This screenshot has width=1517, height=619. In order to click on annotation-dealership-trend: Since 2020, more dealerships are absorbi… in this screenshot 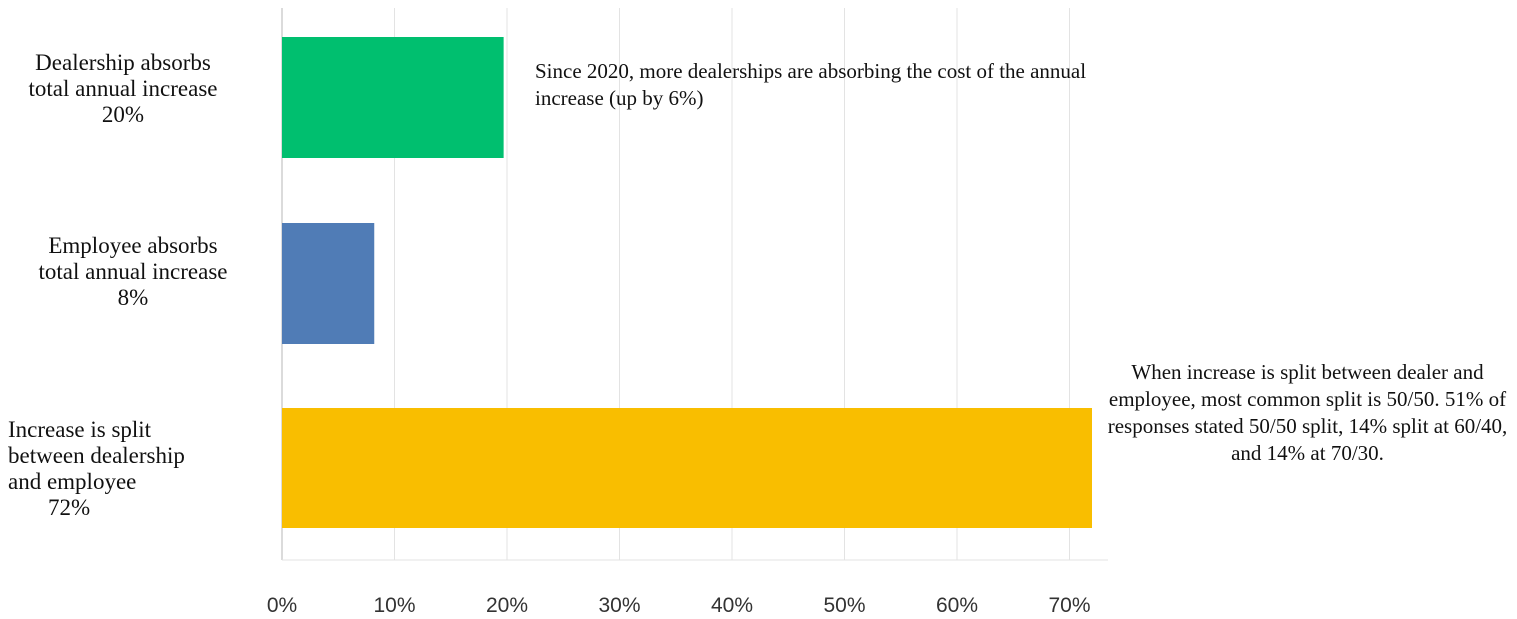, I will do `click(811, 84)`.